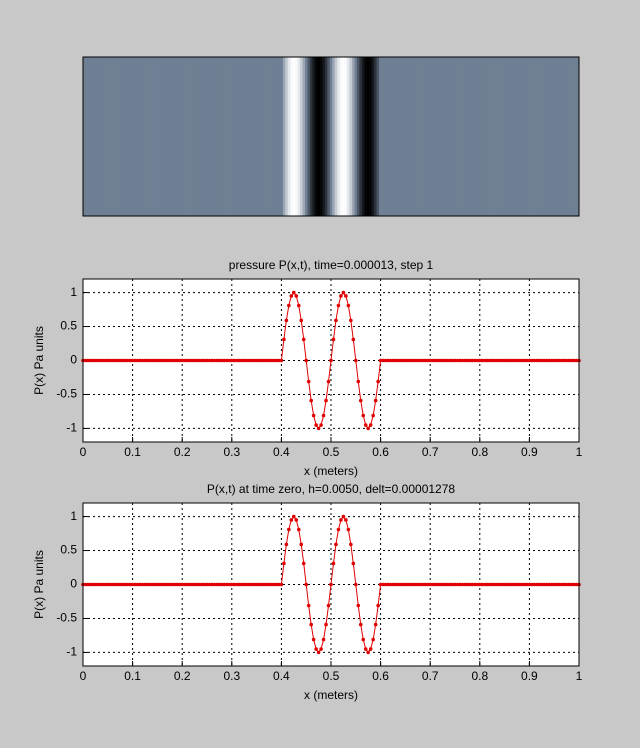 This screenshot has height=748, width=640. What do you see at coordinates (73, 516) in the screenshot?
I see `y-tick-label: 1` at bounding box center [73, 516].